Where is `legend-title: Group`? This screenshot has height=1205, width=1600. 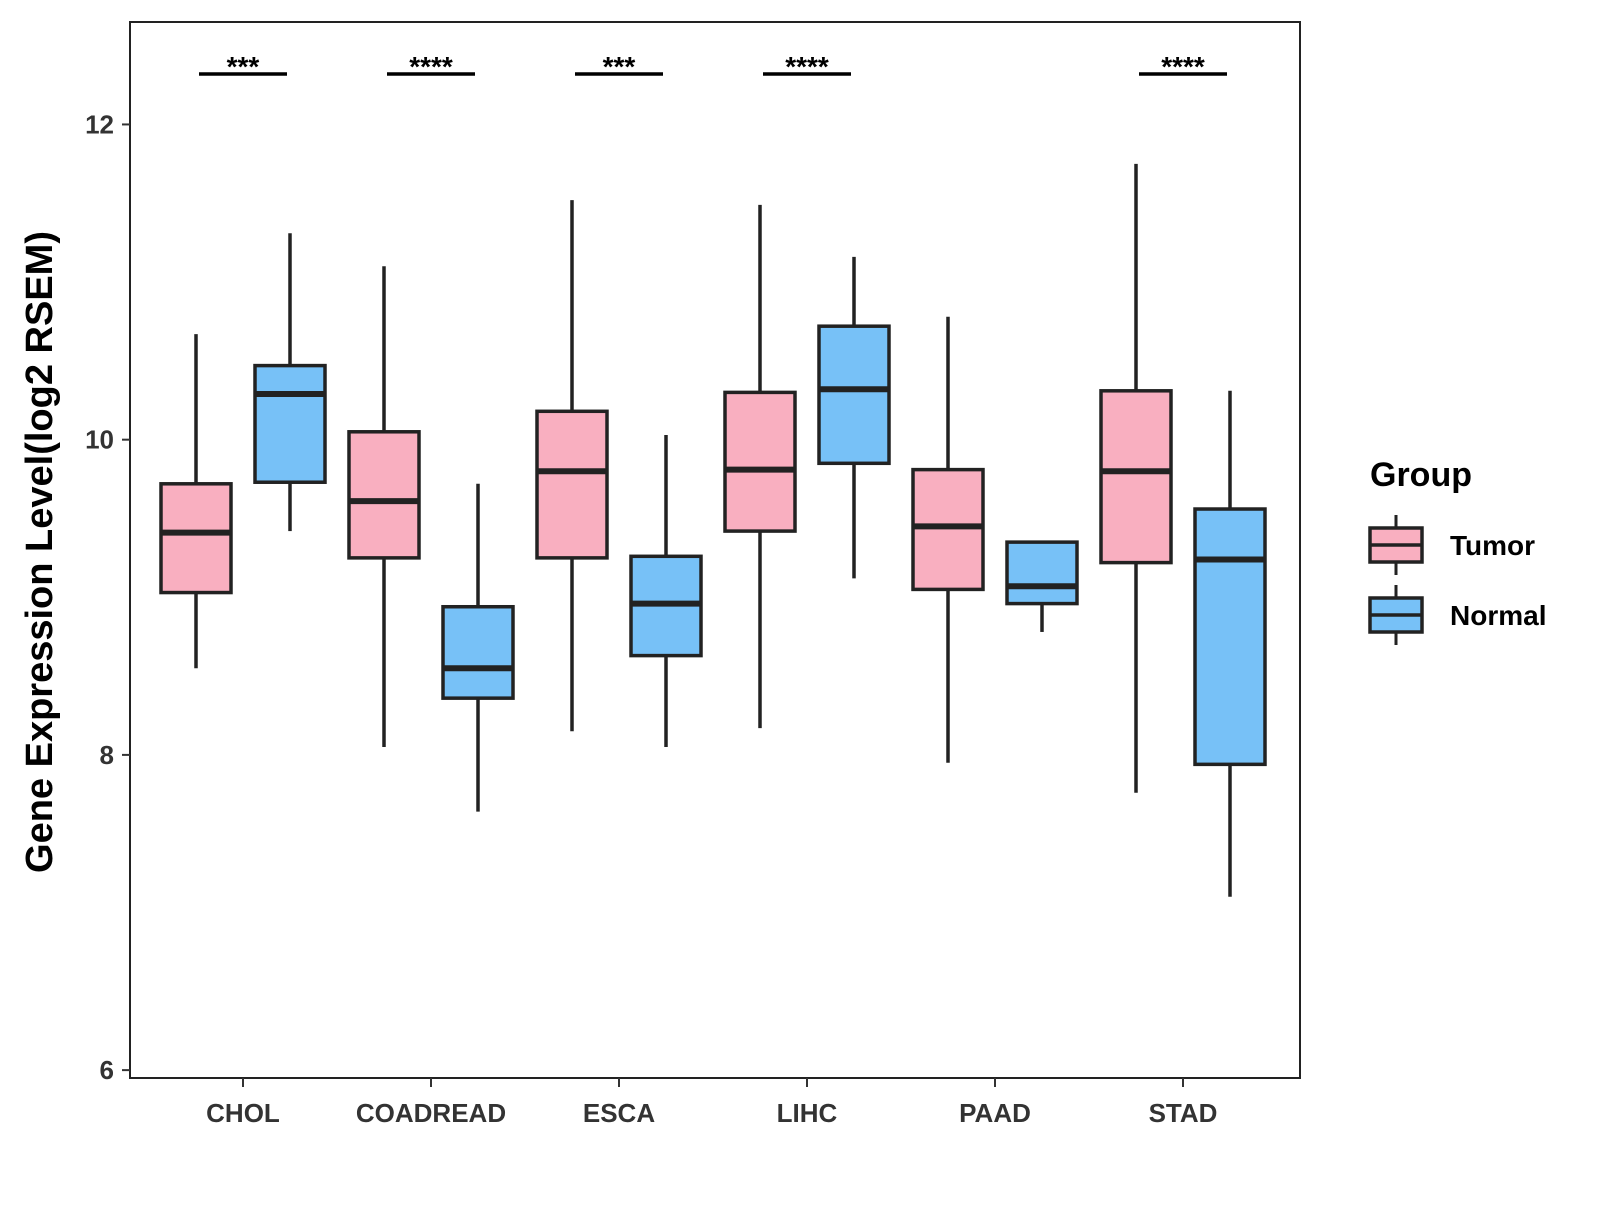 legend-title: Group is located at coordinates (1421, 475).